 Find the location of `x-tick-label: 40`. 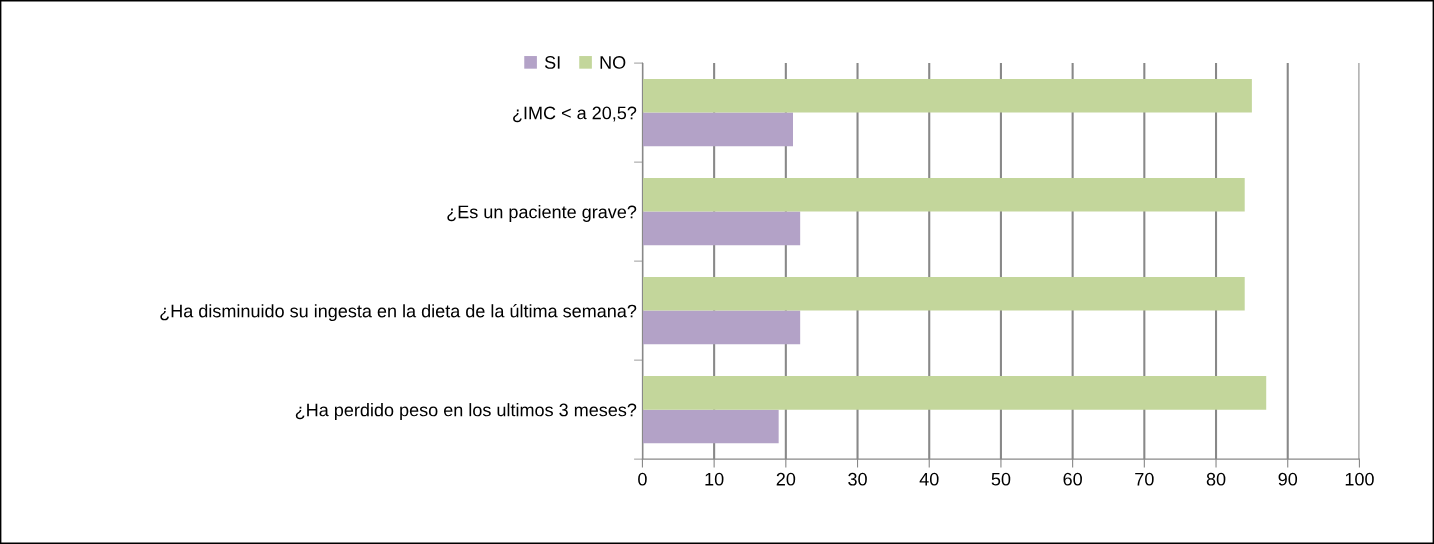

x-tick-label: 40 is located at coordinates (929, 479).